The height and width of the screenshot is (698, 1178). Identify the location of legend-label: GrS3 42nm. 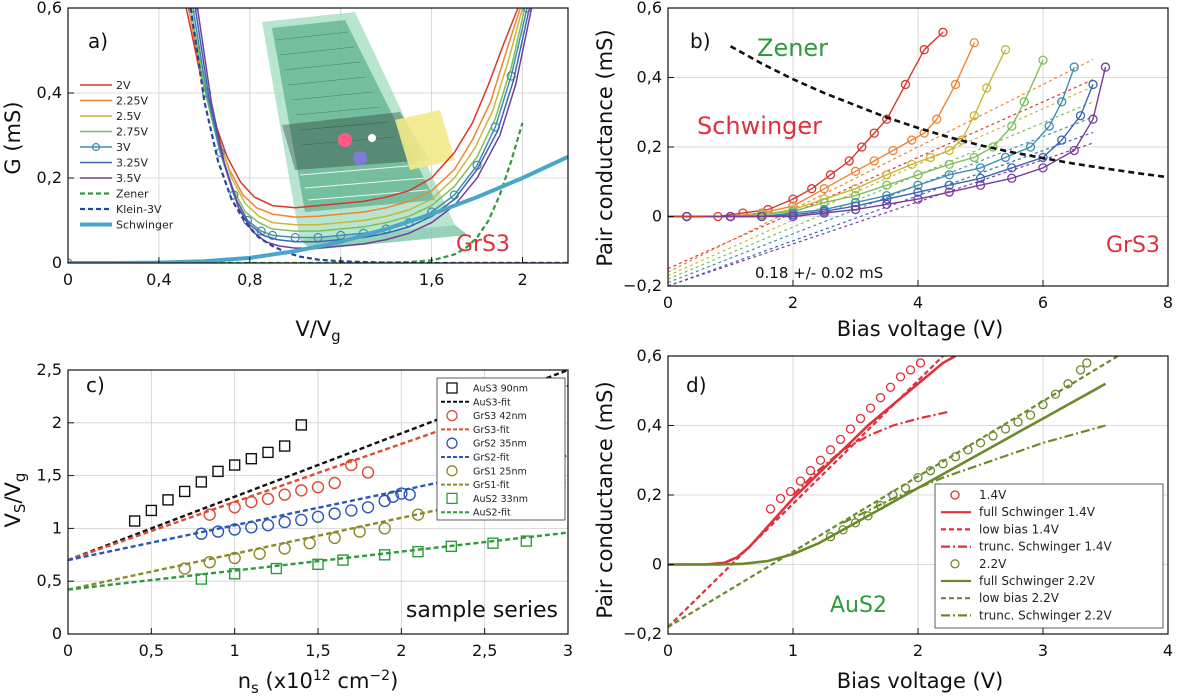
(500, 416).